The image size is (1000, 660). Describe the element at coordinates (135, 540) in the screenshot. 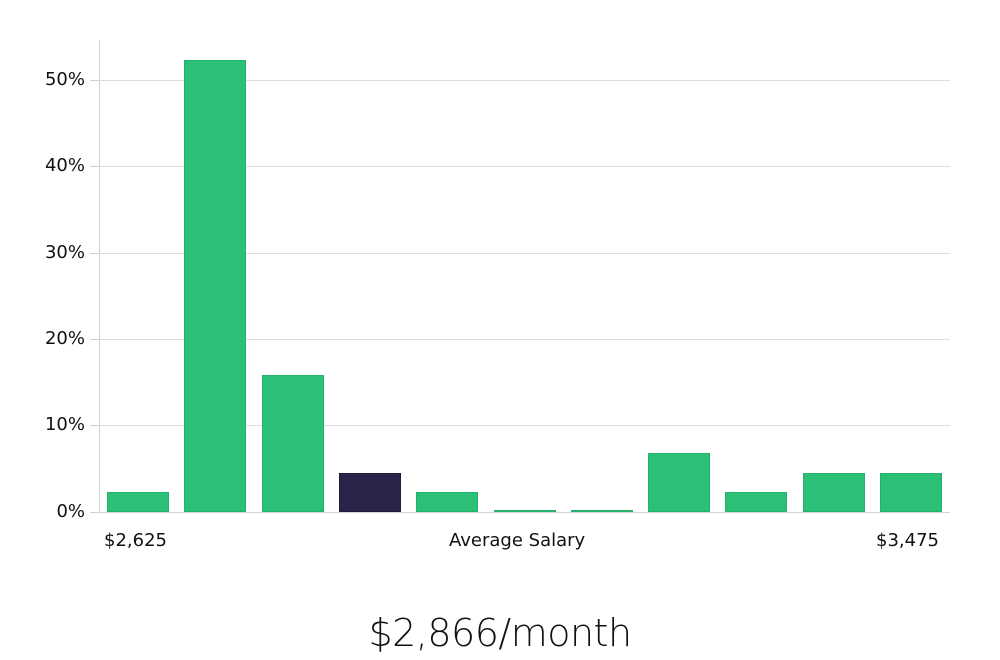

I see `x-min-label: $2,625` at that location.